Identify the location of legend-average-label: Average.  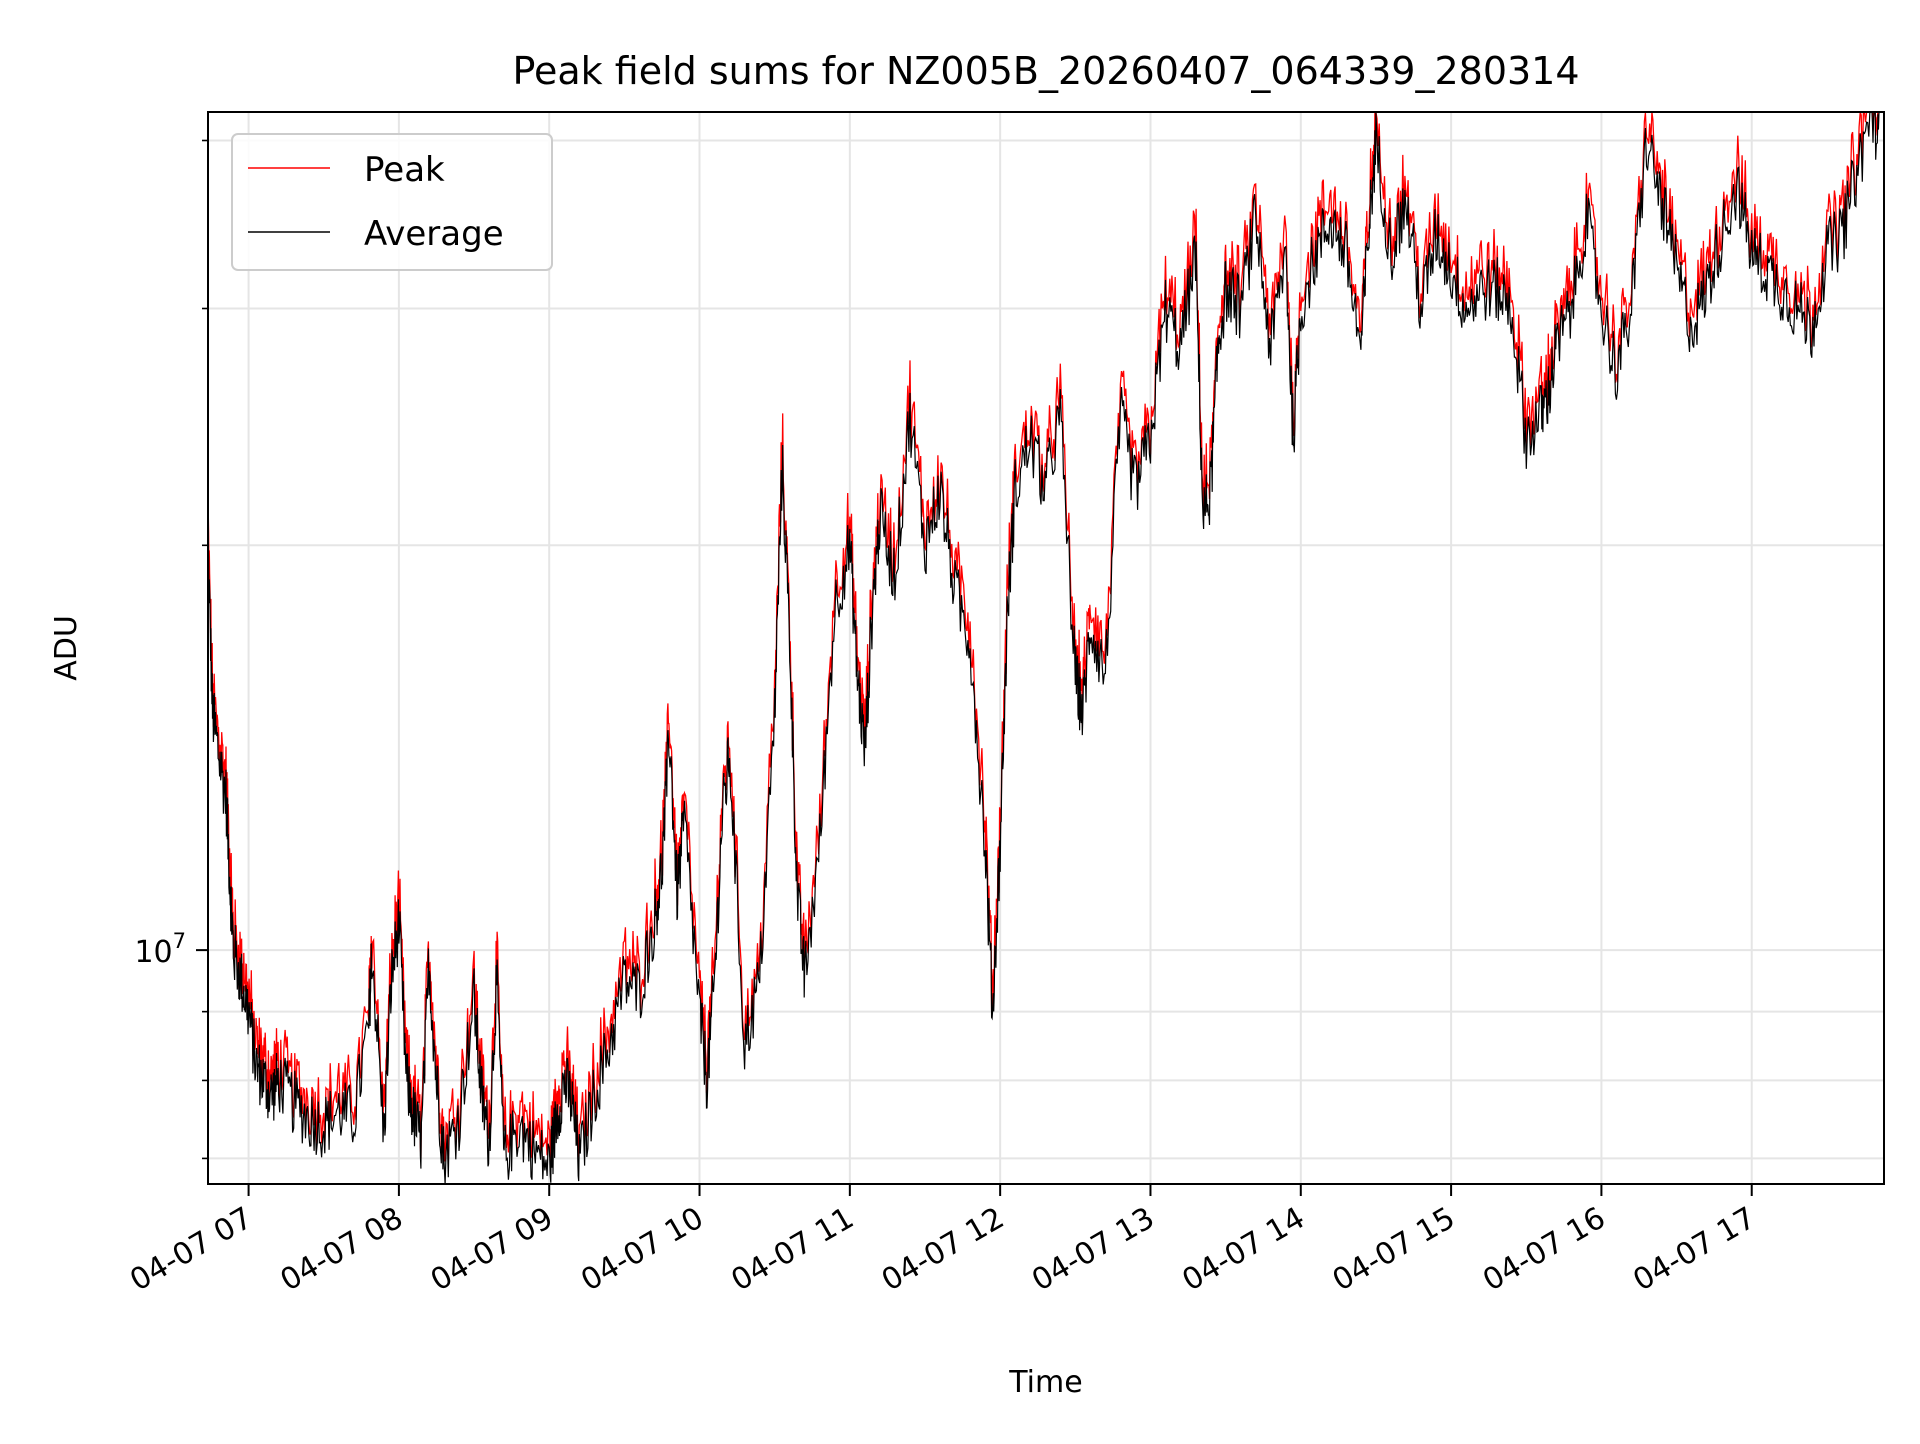
(434, 234).